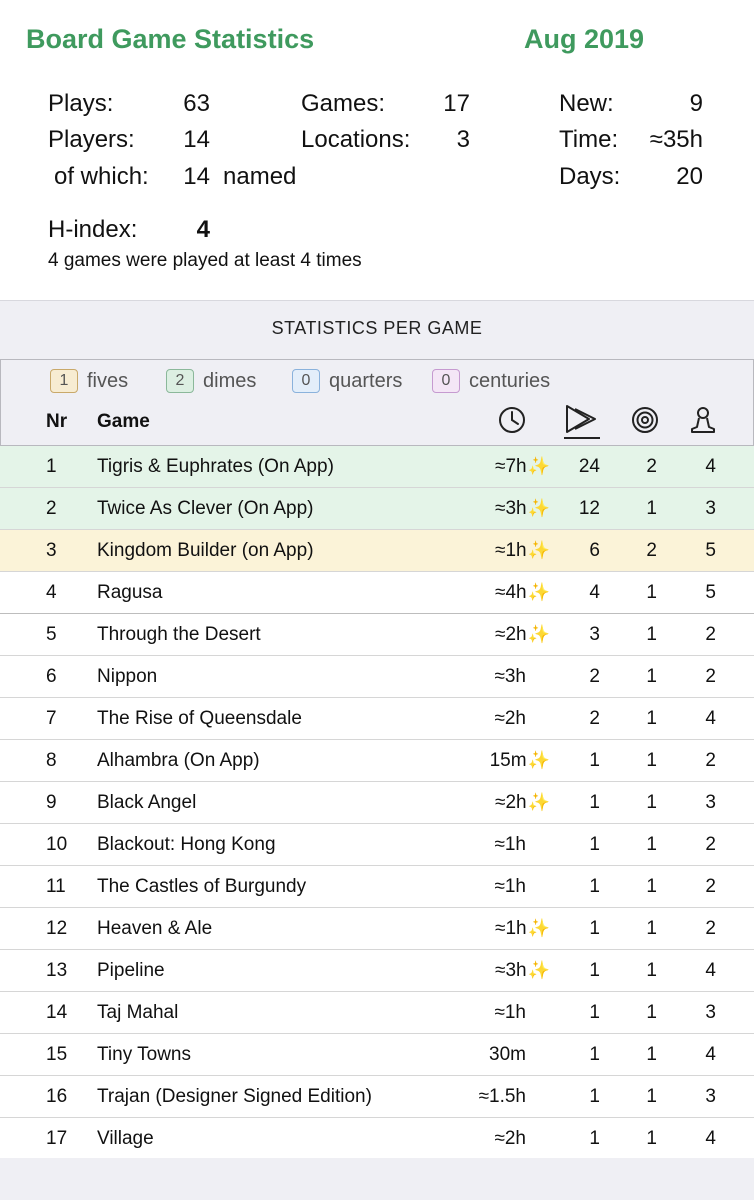 The width and height of the screenshot is (754, 1200). What do you see at coordinates (377, 677) in the screenshot?
I see `table-row: 6 Nippon ≈3h 2 1 2` at bounding box center [377, 677].